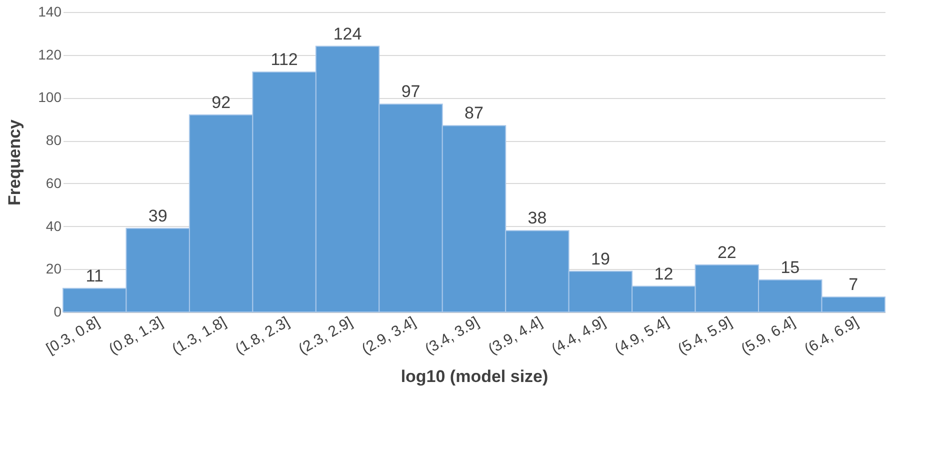 The height and width of the screenshot is (462, 935). What do you see at coordinates (790, 267) in the screenshot?
I see `data-label: 15` at bounding box center [790, 267].